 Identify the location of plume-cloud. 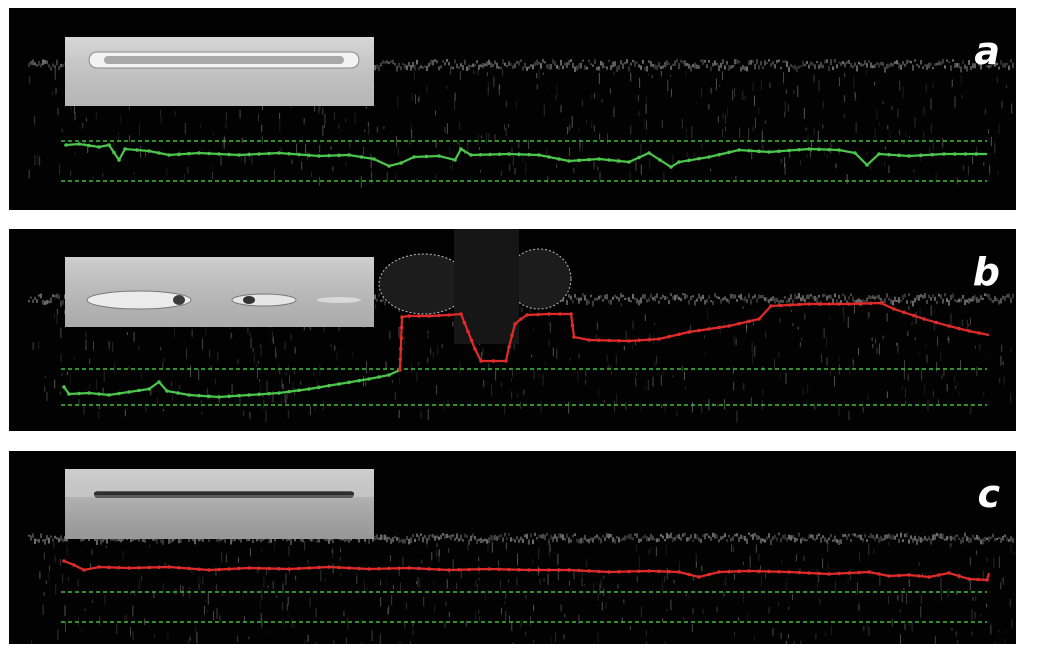
(475, 286).